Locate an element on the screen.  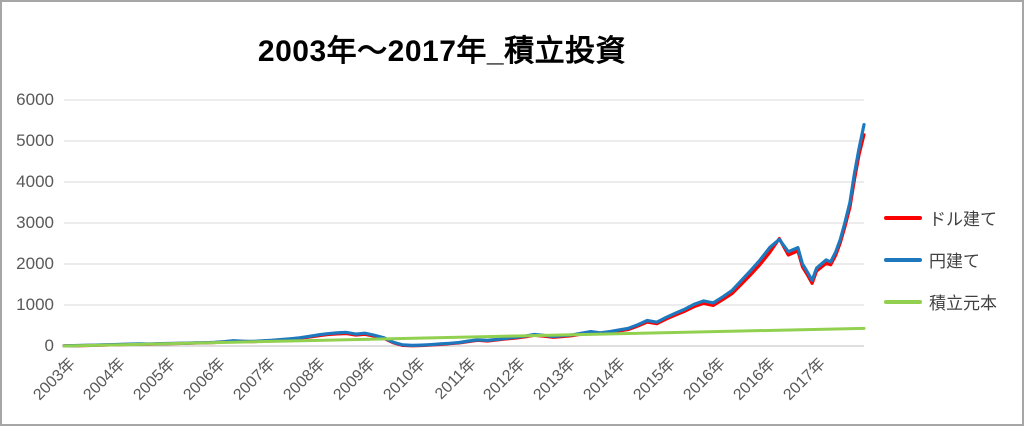
y-tick-label: 6000 is located at coordinates (35, 99).